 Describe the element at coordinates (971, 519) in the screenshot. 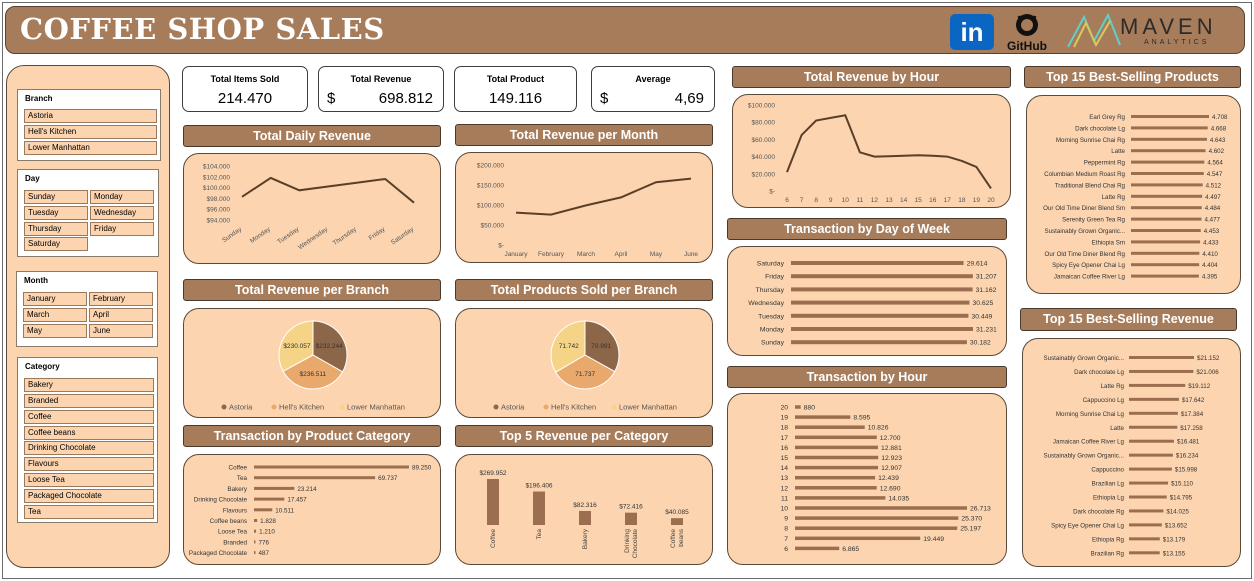

I see `bar-value-label: 25.370` at that location.